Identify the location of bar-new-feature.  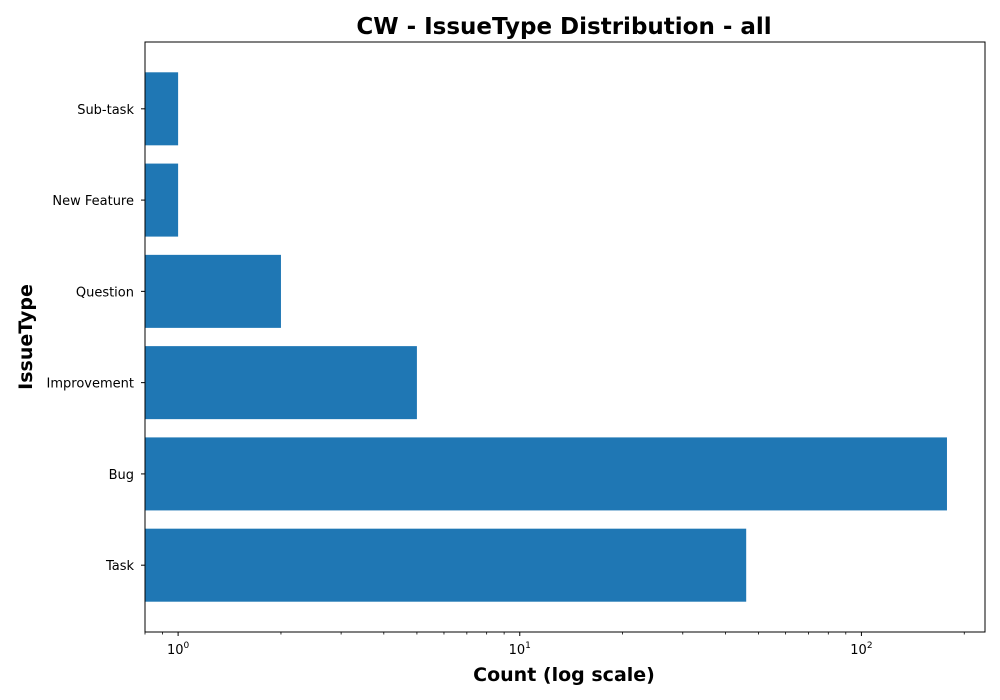
(162, 200).